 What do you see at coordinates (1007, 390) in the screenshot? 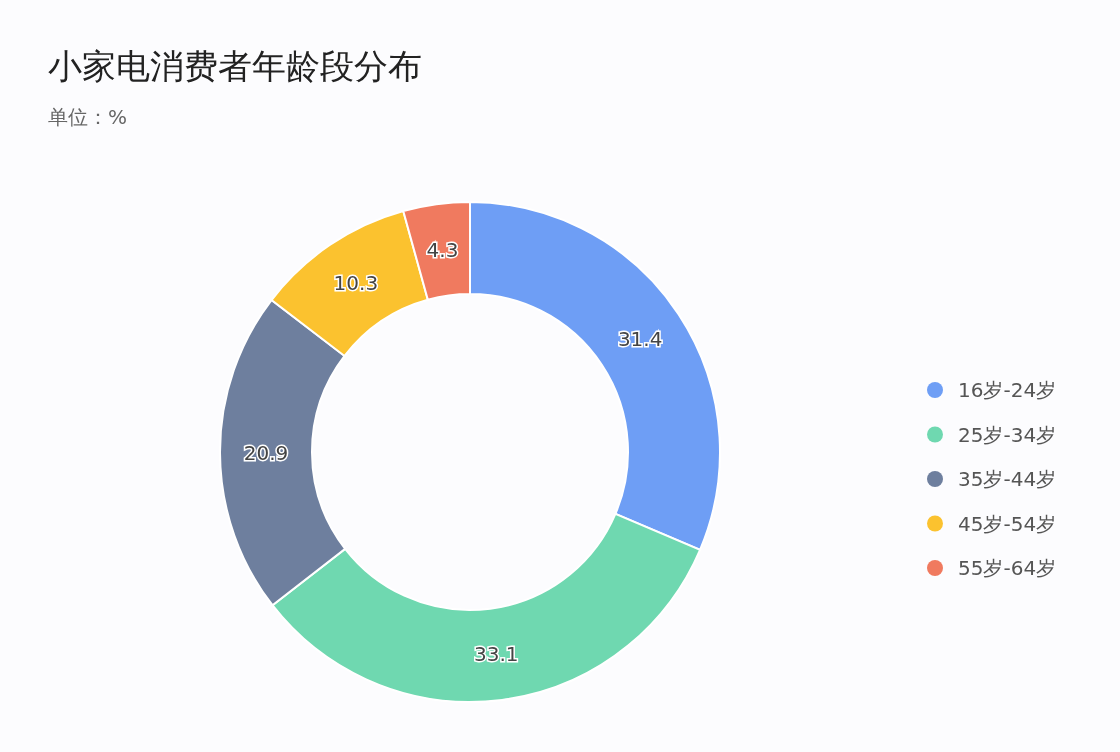
I see `legend-label: 16岁-24岁` at bounding box center [1007, 390].